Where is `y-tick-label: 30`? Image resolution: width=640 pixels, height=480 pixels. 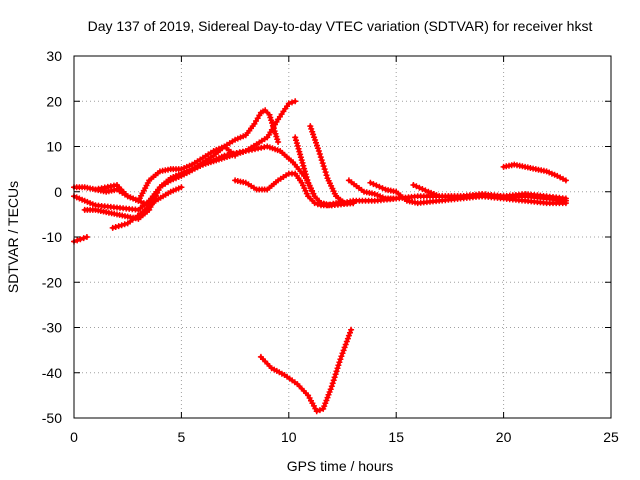 y-tick-label: 30 is located at coordinates (54, 56).